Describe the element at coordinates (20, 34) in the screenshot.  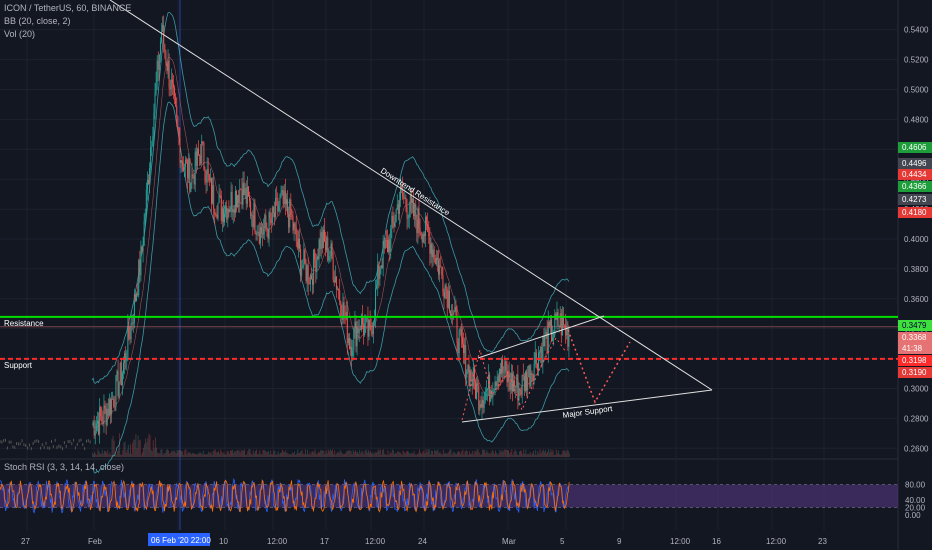
I see `volume-indicator-label: Vol (20)` at that location.